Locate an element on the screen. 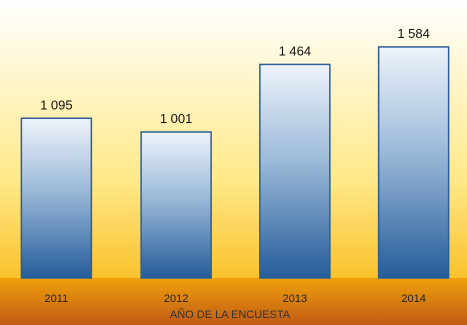 Image resolution: width=467 pixels, height=325 pixels. tick-label-2013: 2013 is located at coordinates (295, 299).